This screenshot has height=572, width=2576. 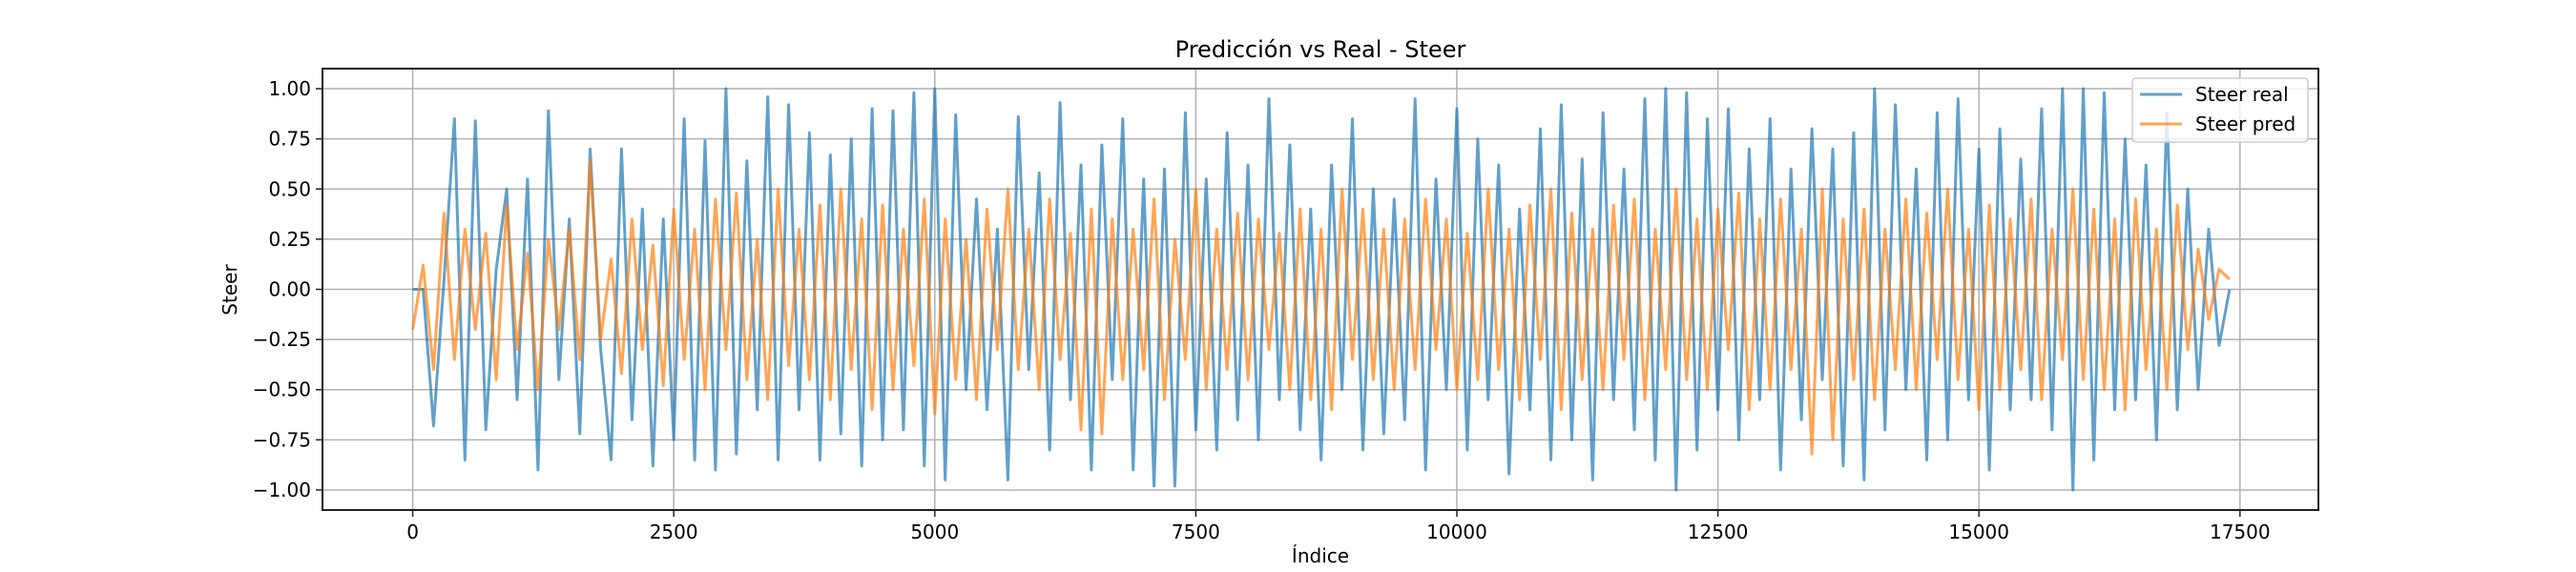 What do you see at coordinates (1978, 532) in the screenshot?
I see `x-tick-label: 15000` at bounding box center [1978, 532].